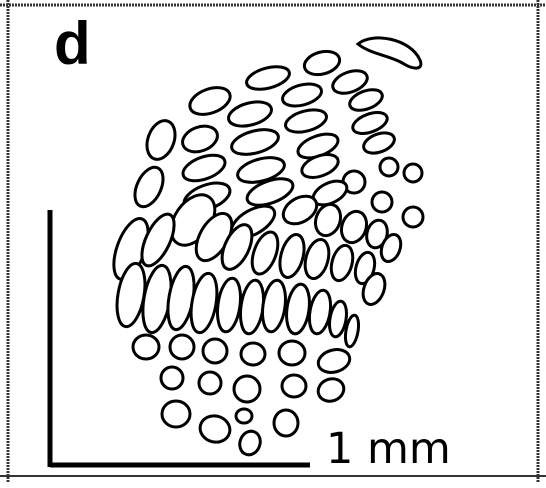 The width and height of the screenshot is (546, 488). What do you see at coordinates (388, 449) in the screenshot?
I see `scale-bar-label: 1 mm` at bounding box center [388, 449].